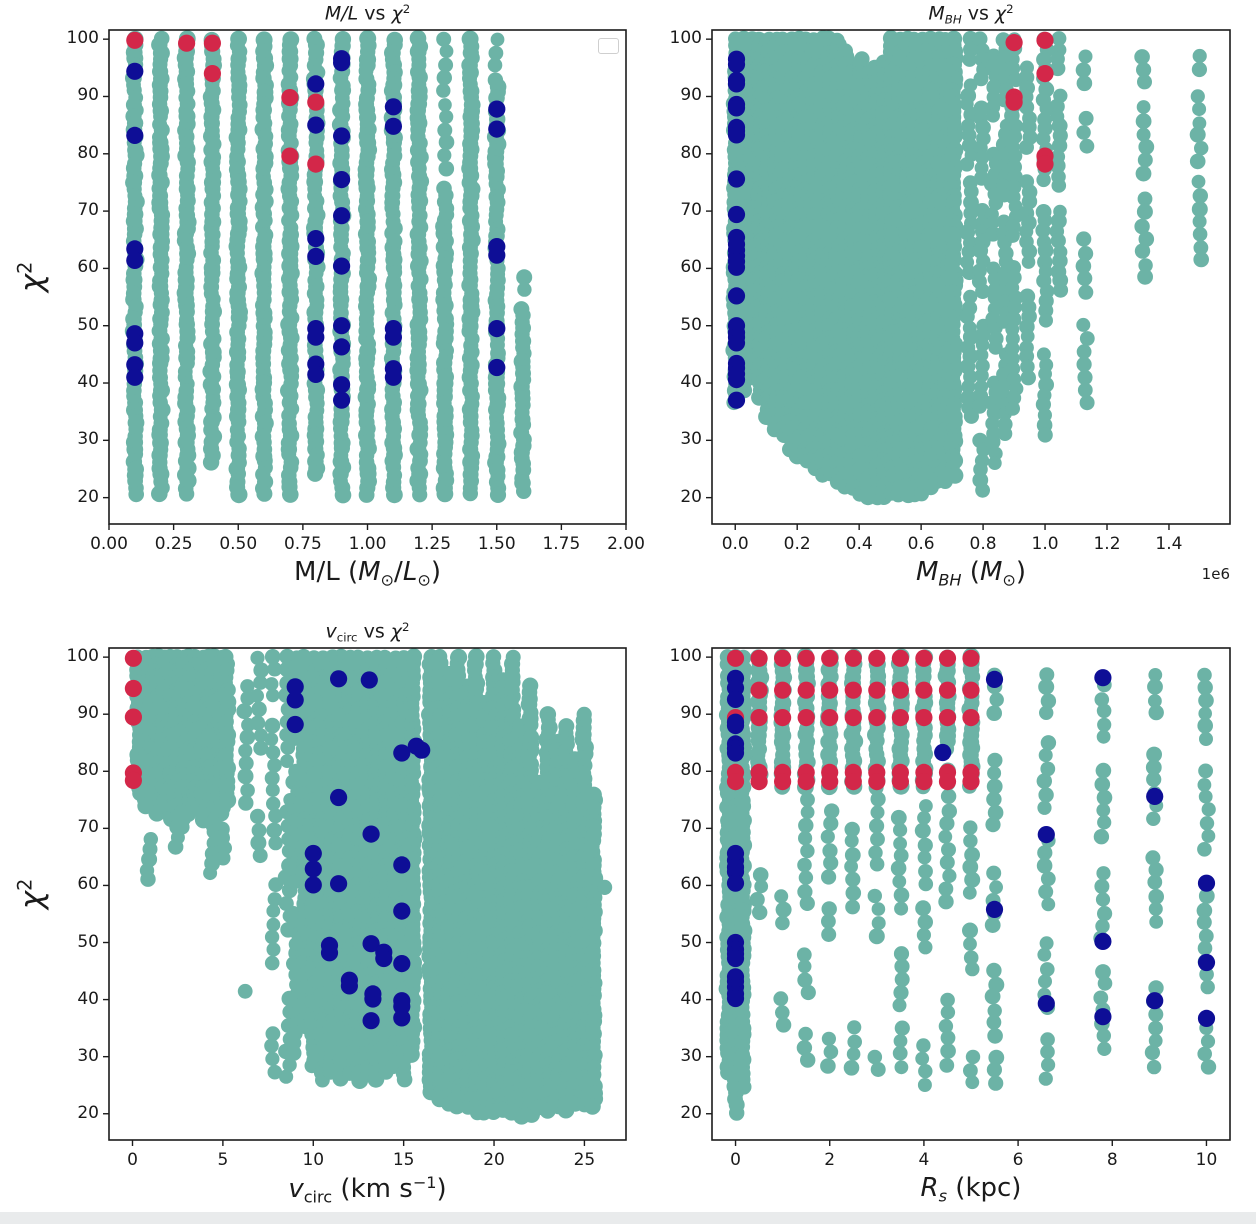  I want to click on y-tick-label: 80, so click(691, 152).